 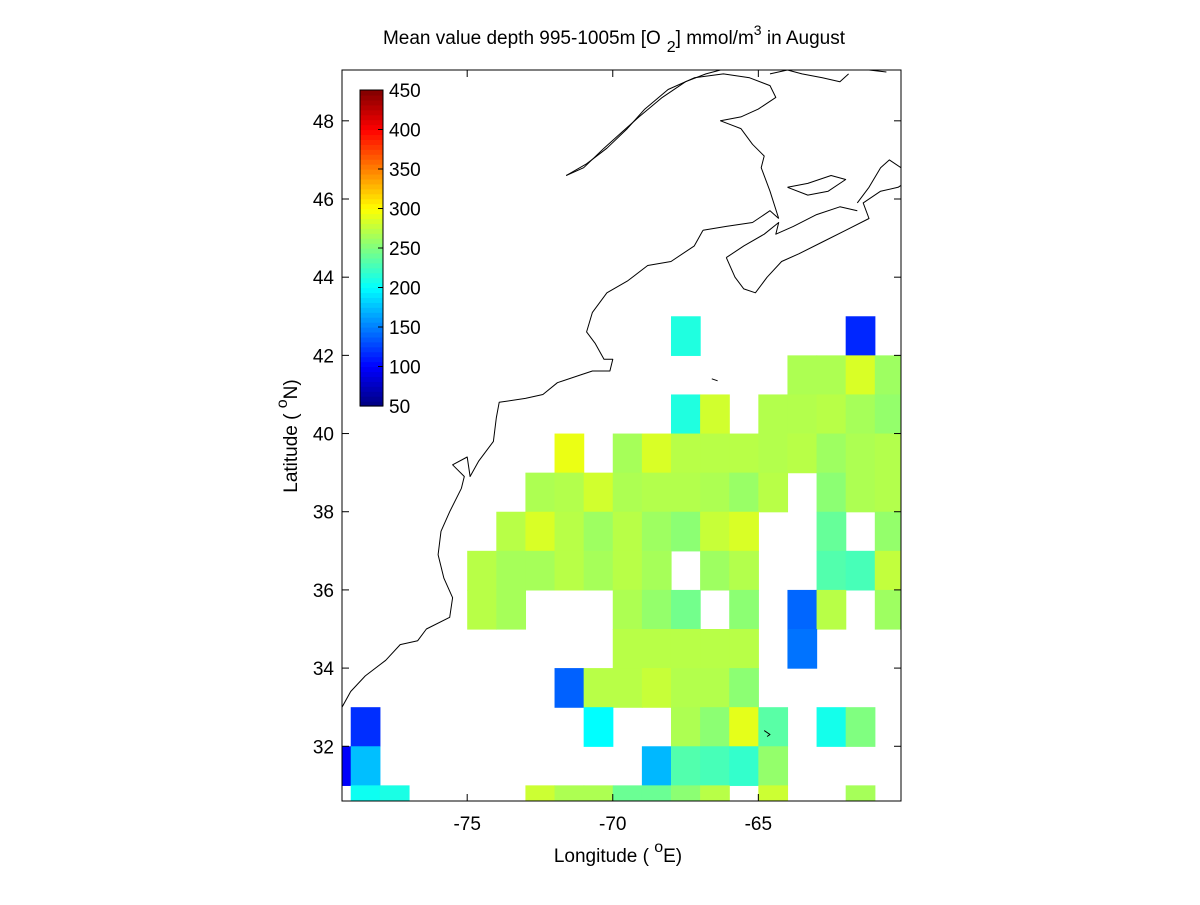 What do you see at coordinates (323, 356) in the screenshot?
I see `y-tick-label: 42` at bounding box center [323, 356].